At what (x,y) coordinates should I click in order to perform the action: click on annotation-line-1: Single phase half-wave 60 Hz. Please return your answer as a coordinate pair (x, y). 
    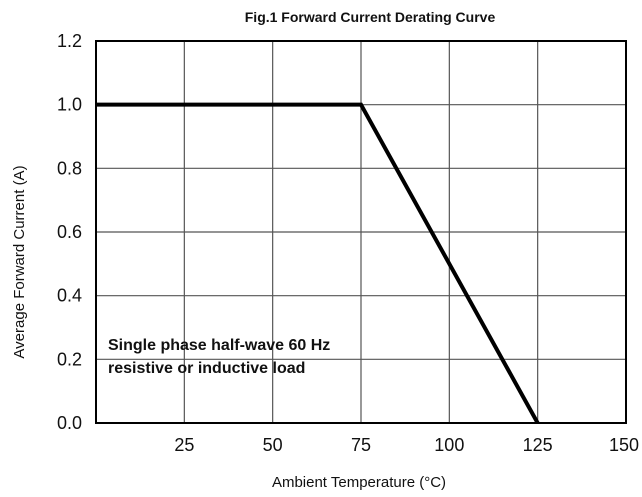
    Looking at the image, I should click on (219, 345).